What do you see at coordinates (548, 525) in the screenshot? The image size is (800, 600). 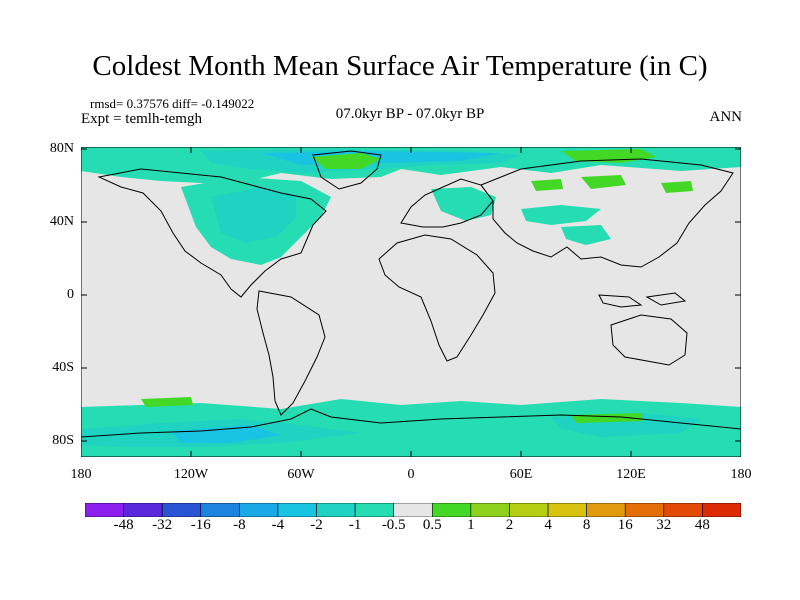 I see `colorbar-label: 4` at bounding box center [548, 525].